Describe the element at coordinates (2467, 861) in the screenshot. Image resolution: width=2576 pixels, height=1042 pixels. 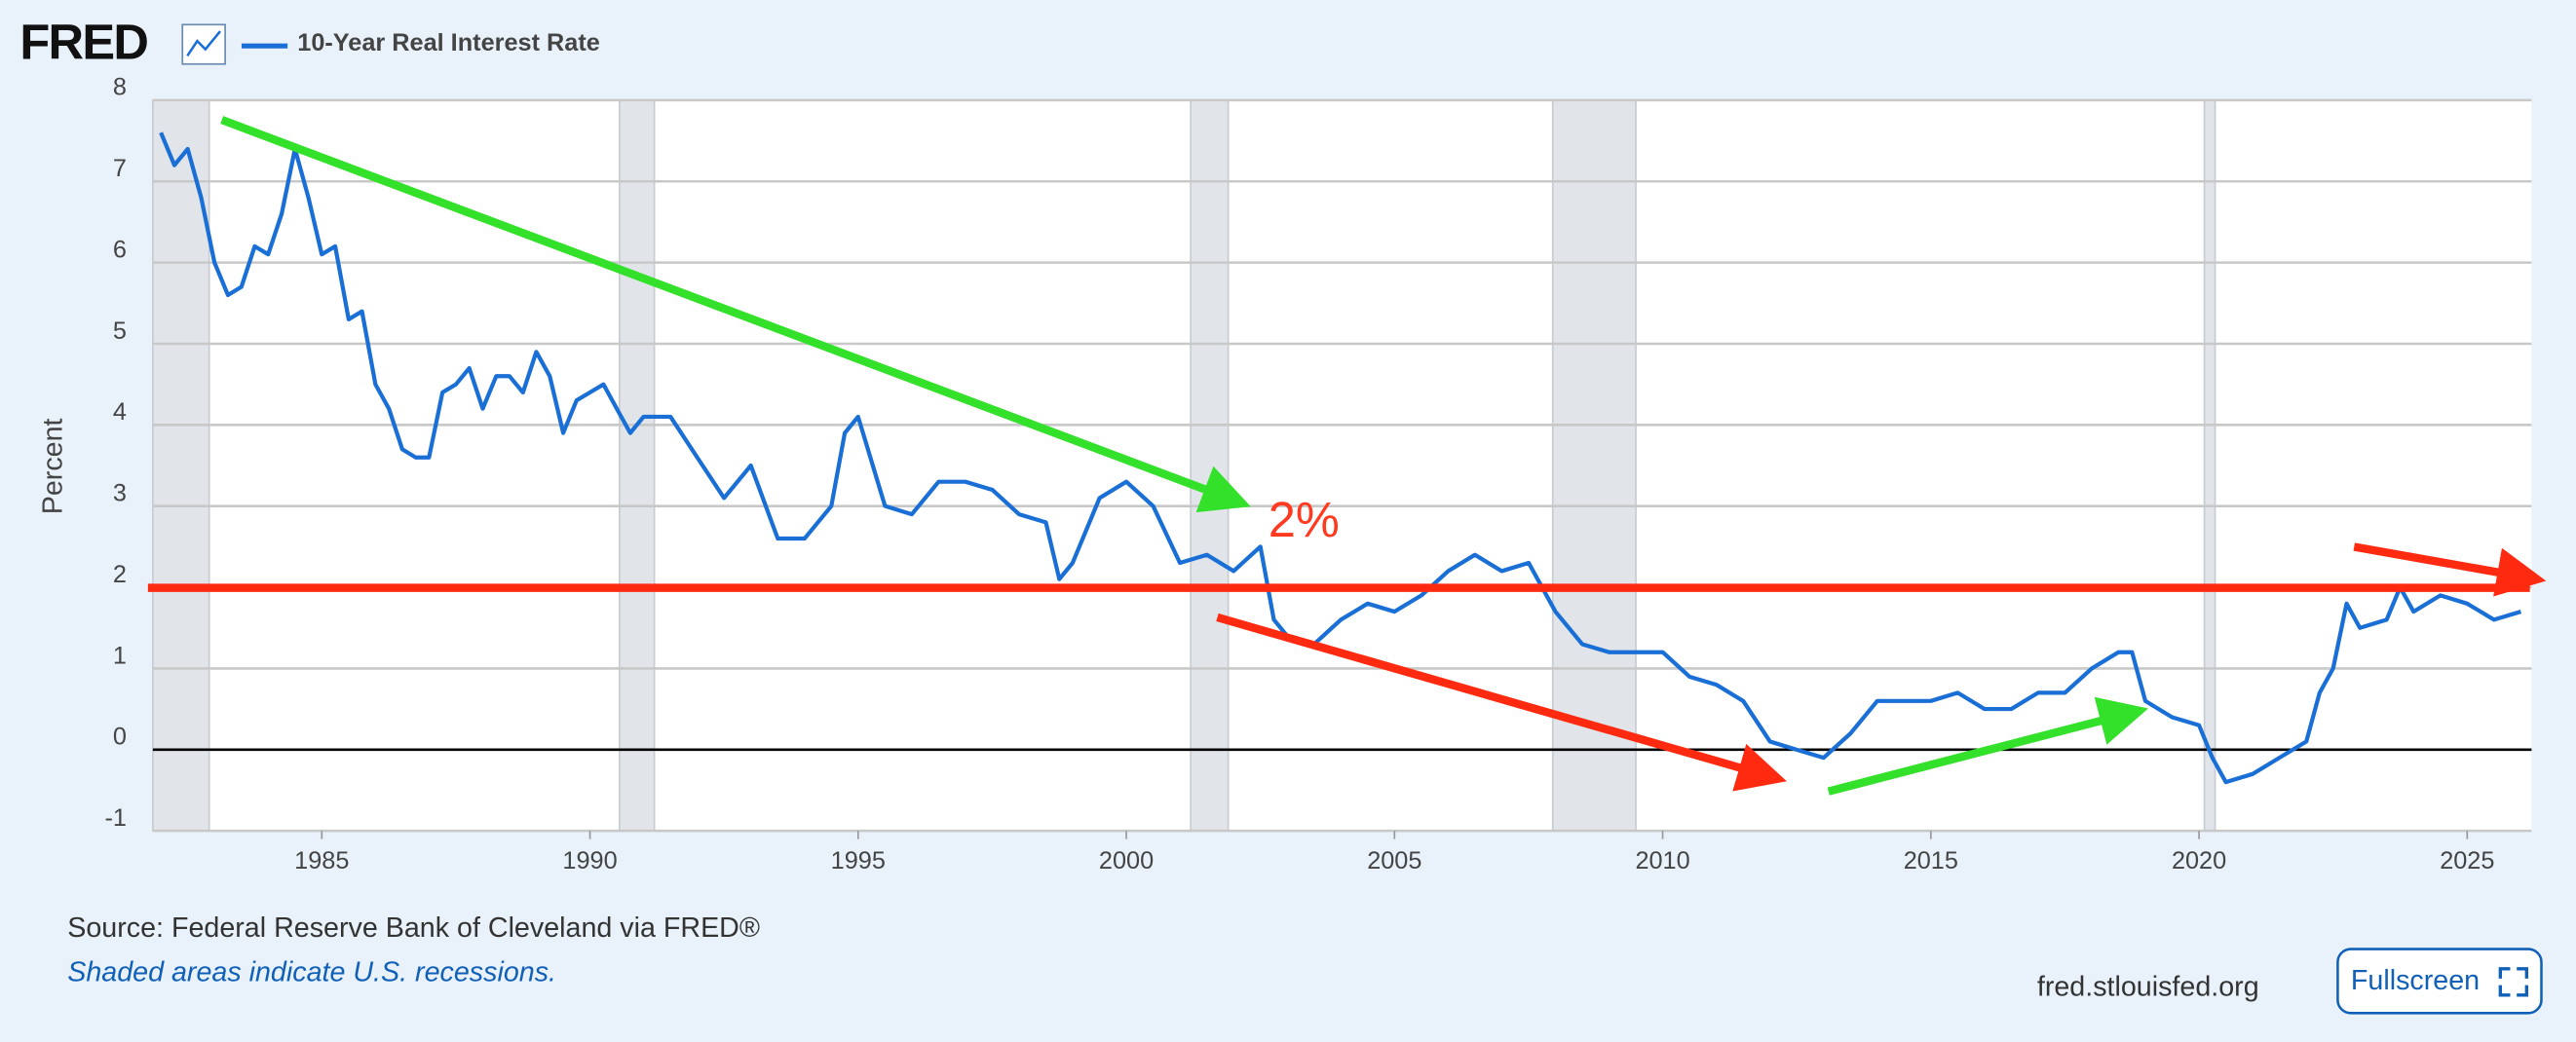
I see `x-tick-label: 2025` at that location.